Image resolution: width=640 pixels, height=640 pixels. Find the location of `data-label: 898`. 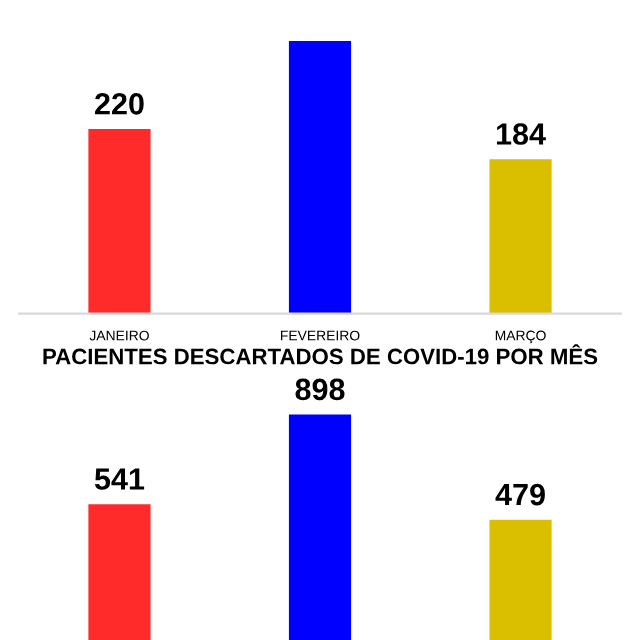

data-label: 898 is located at coordinates (320, 389).